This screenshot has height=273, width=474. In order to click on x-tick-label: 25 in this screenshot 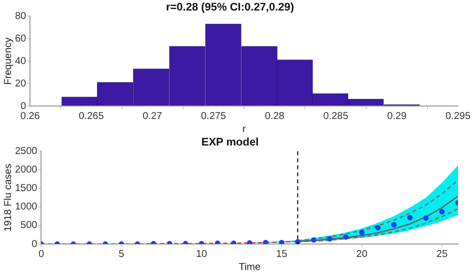, I will do `click(442, 254)`.